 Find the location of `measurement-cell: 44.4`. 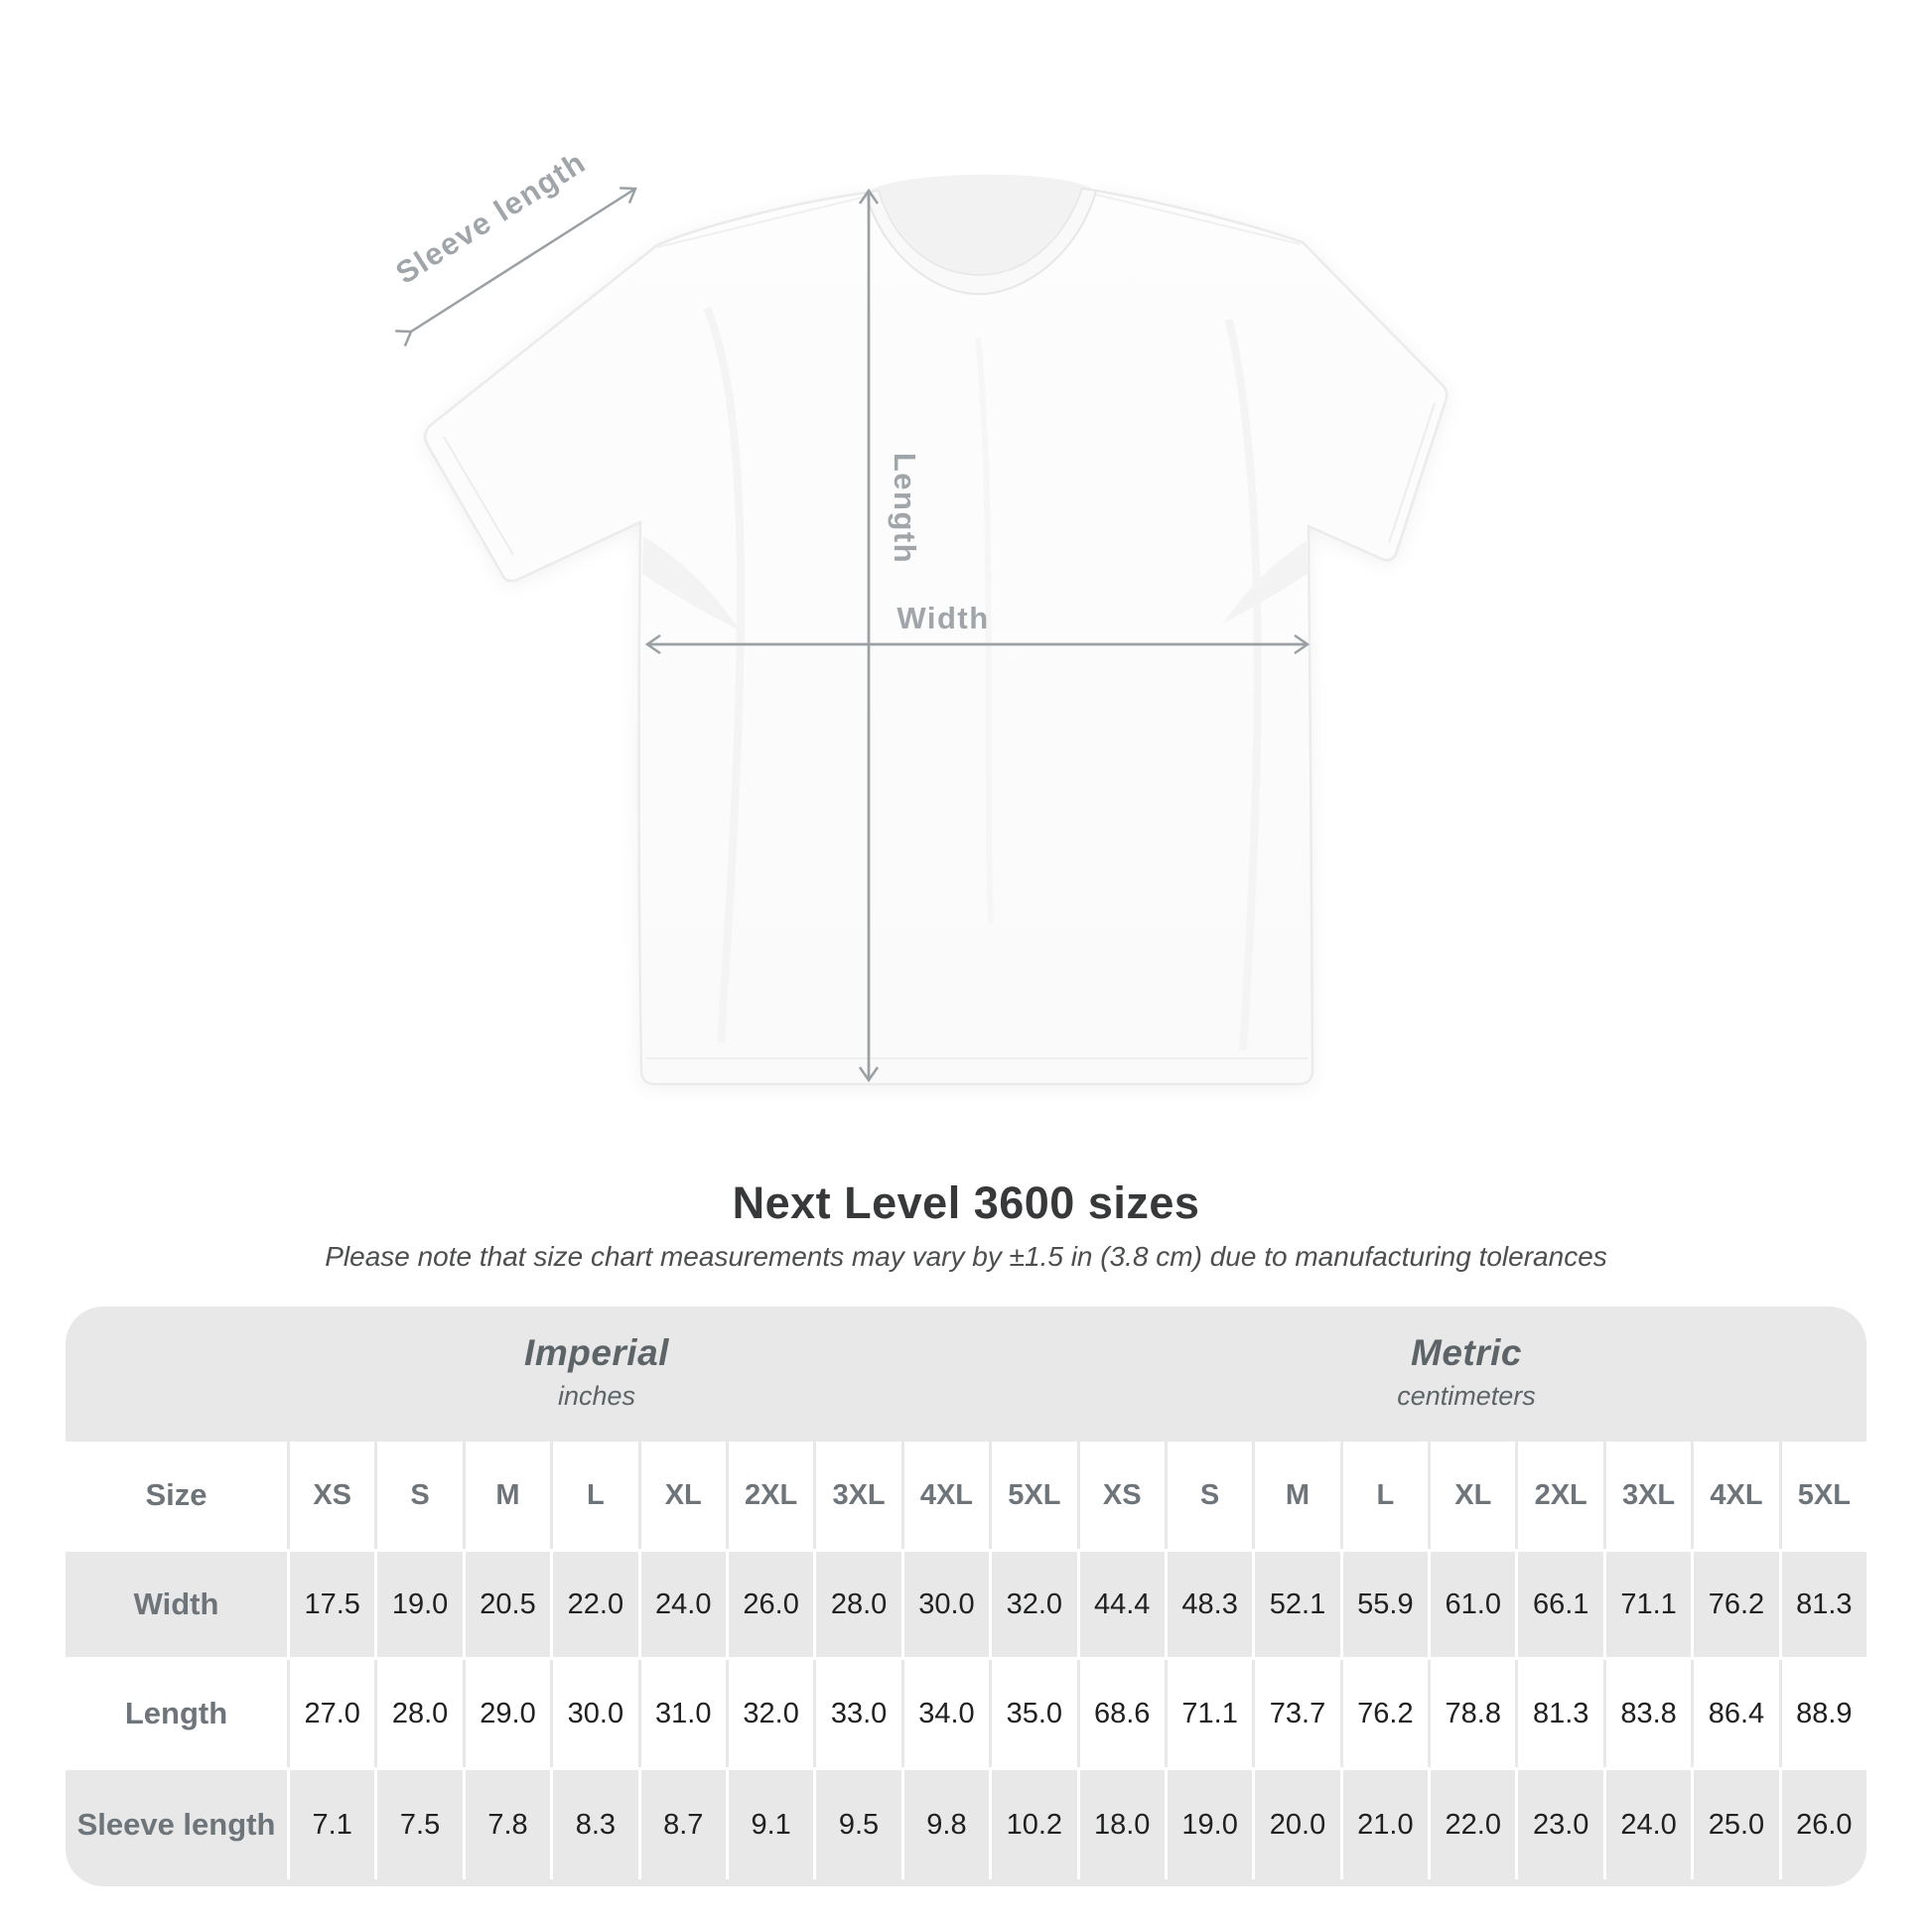

measurement-cell: 44.4 is located at coordinates (1122, 1605).